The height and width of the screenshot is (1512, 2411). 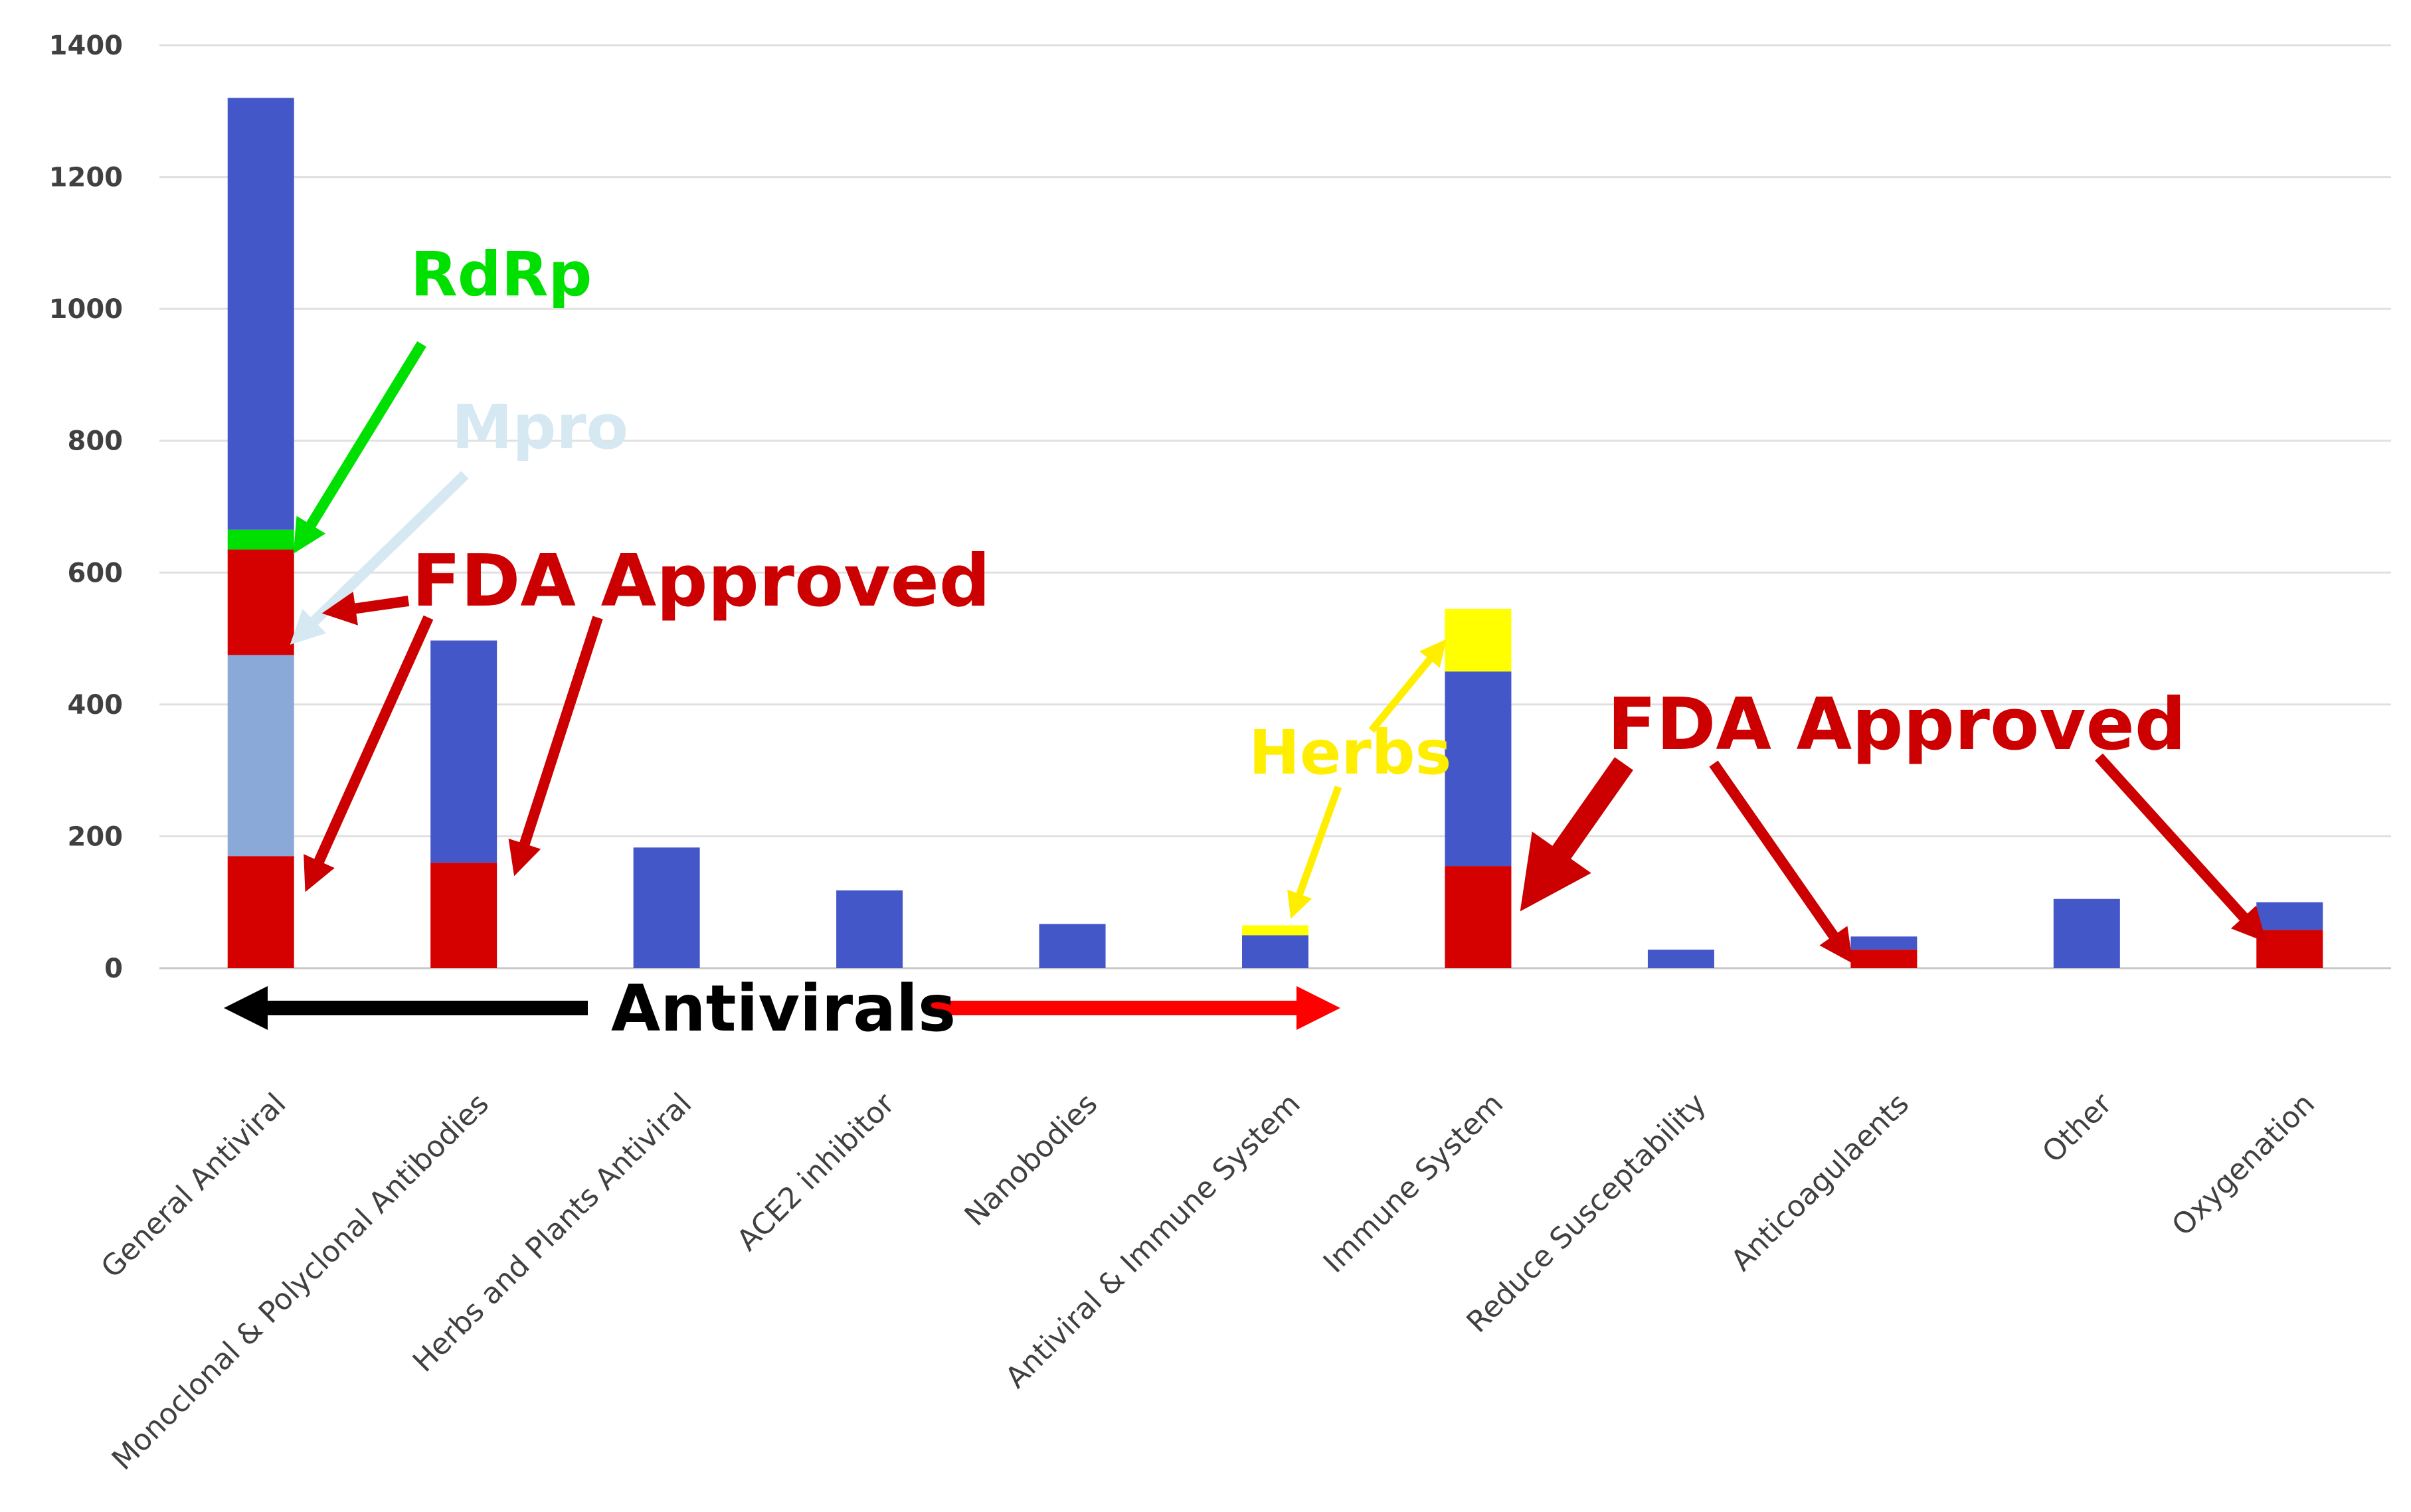 I want to click on annotation-fda-approved-left: FDA Approved, so click(x=701, y=581).